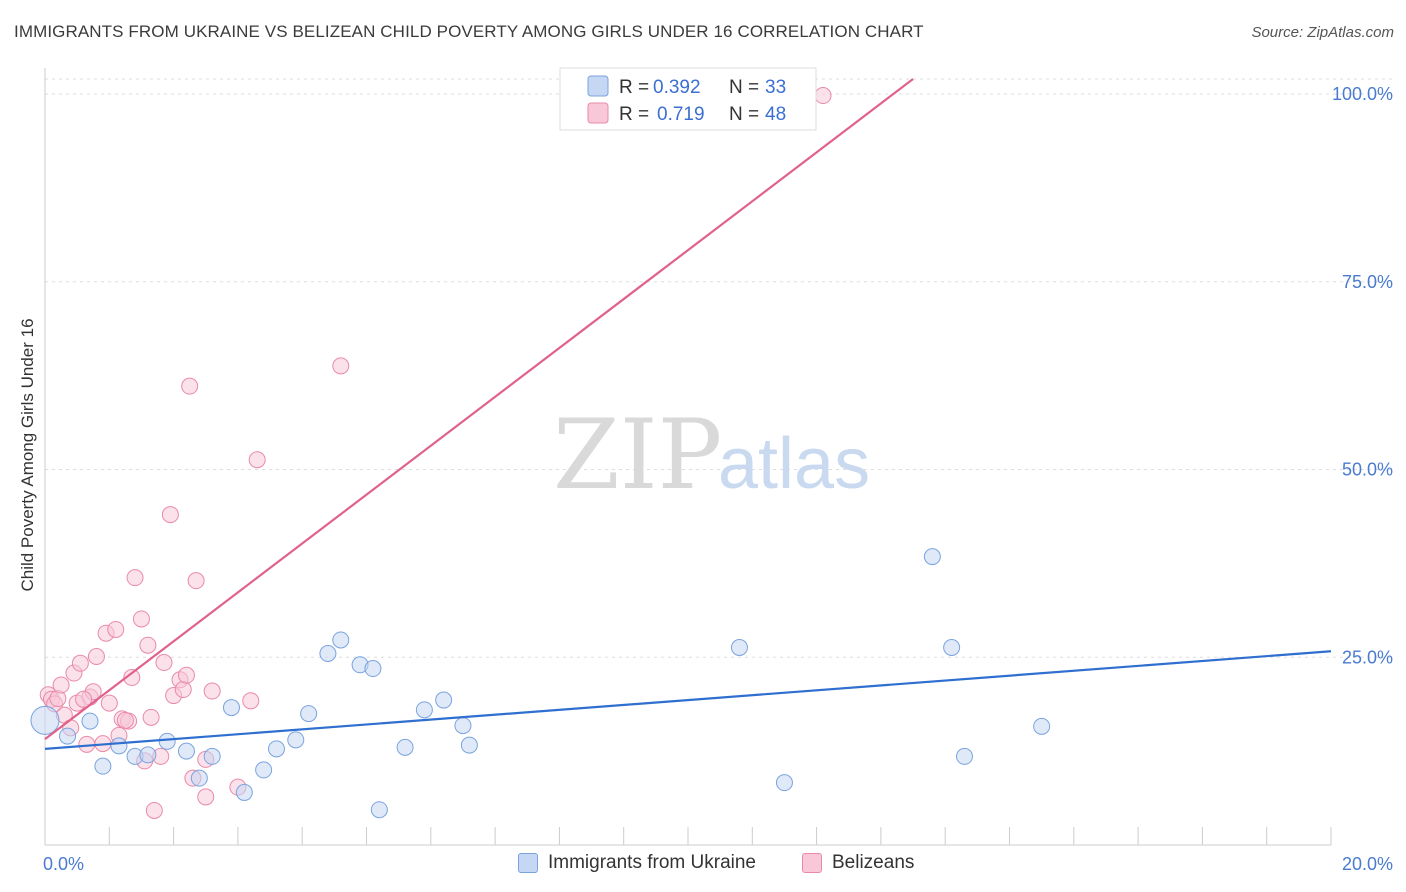  Describe the element at coordinates (1367, 657) in the screenshot. I see `y-tick-label: 25.0%` at that location.